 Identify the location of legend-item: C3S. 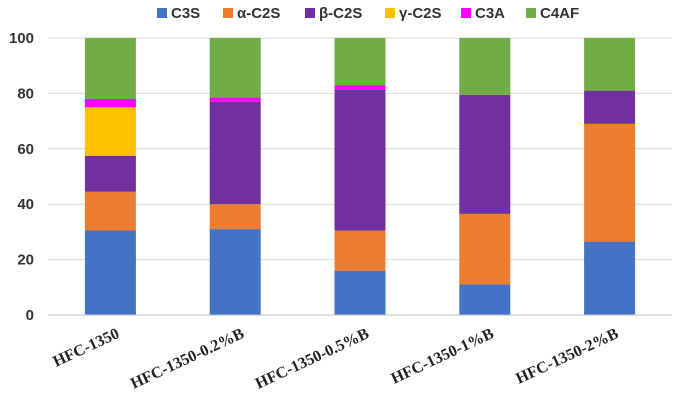
(178, 13).